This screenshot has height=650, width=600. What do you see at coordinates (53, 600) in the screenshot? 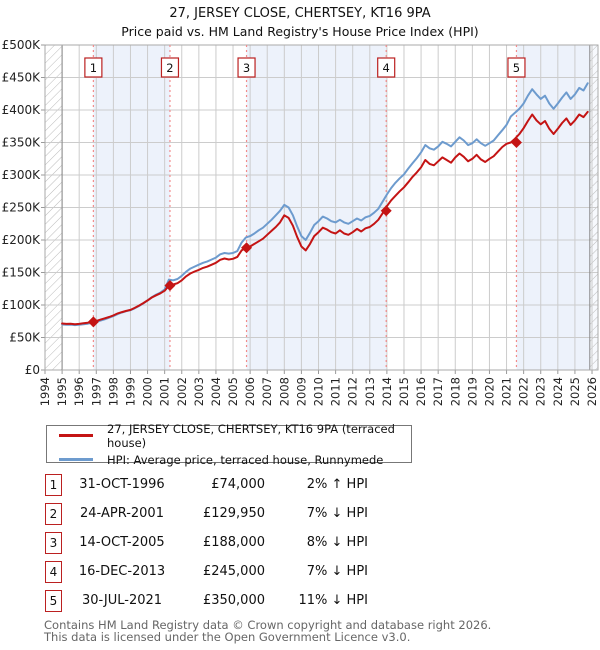
I see `sale-number-badge: 5` at bounding box center [53, 600].